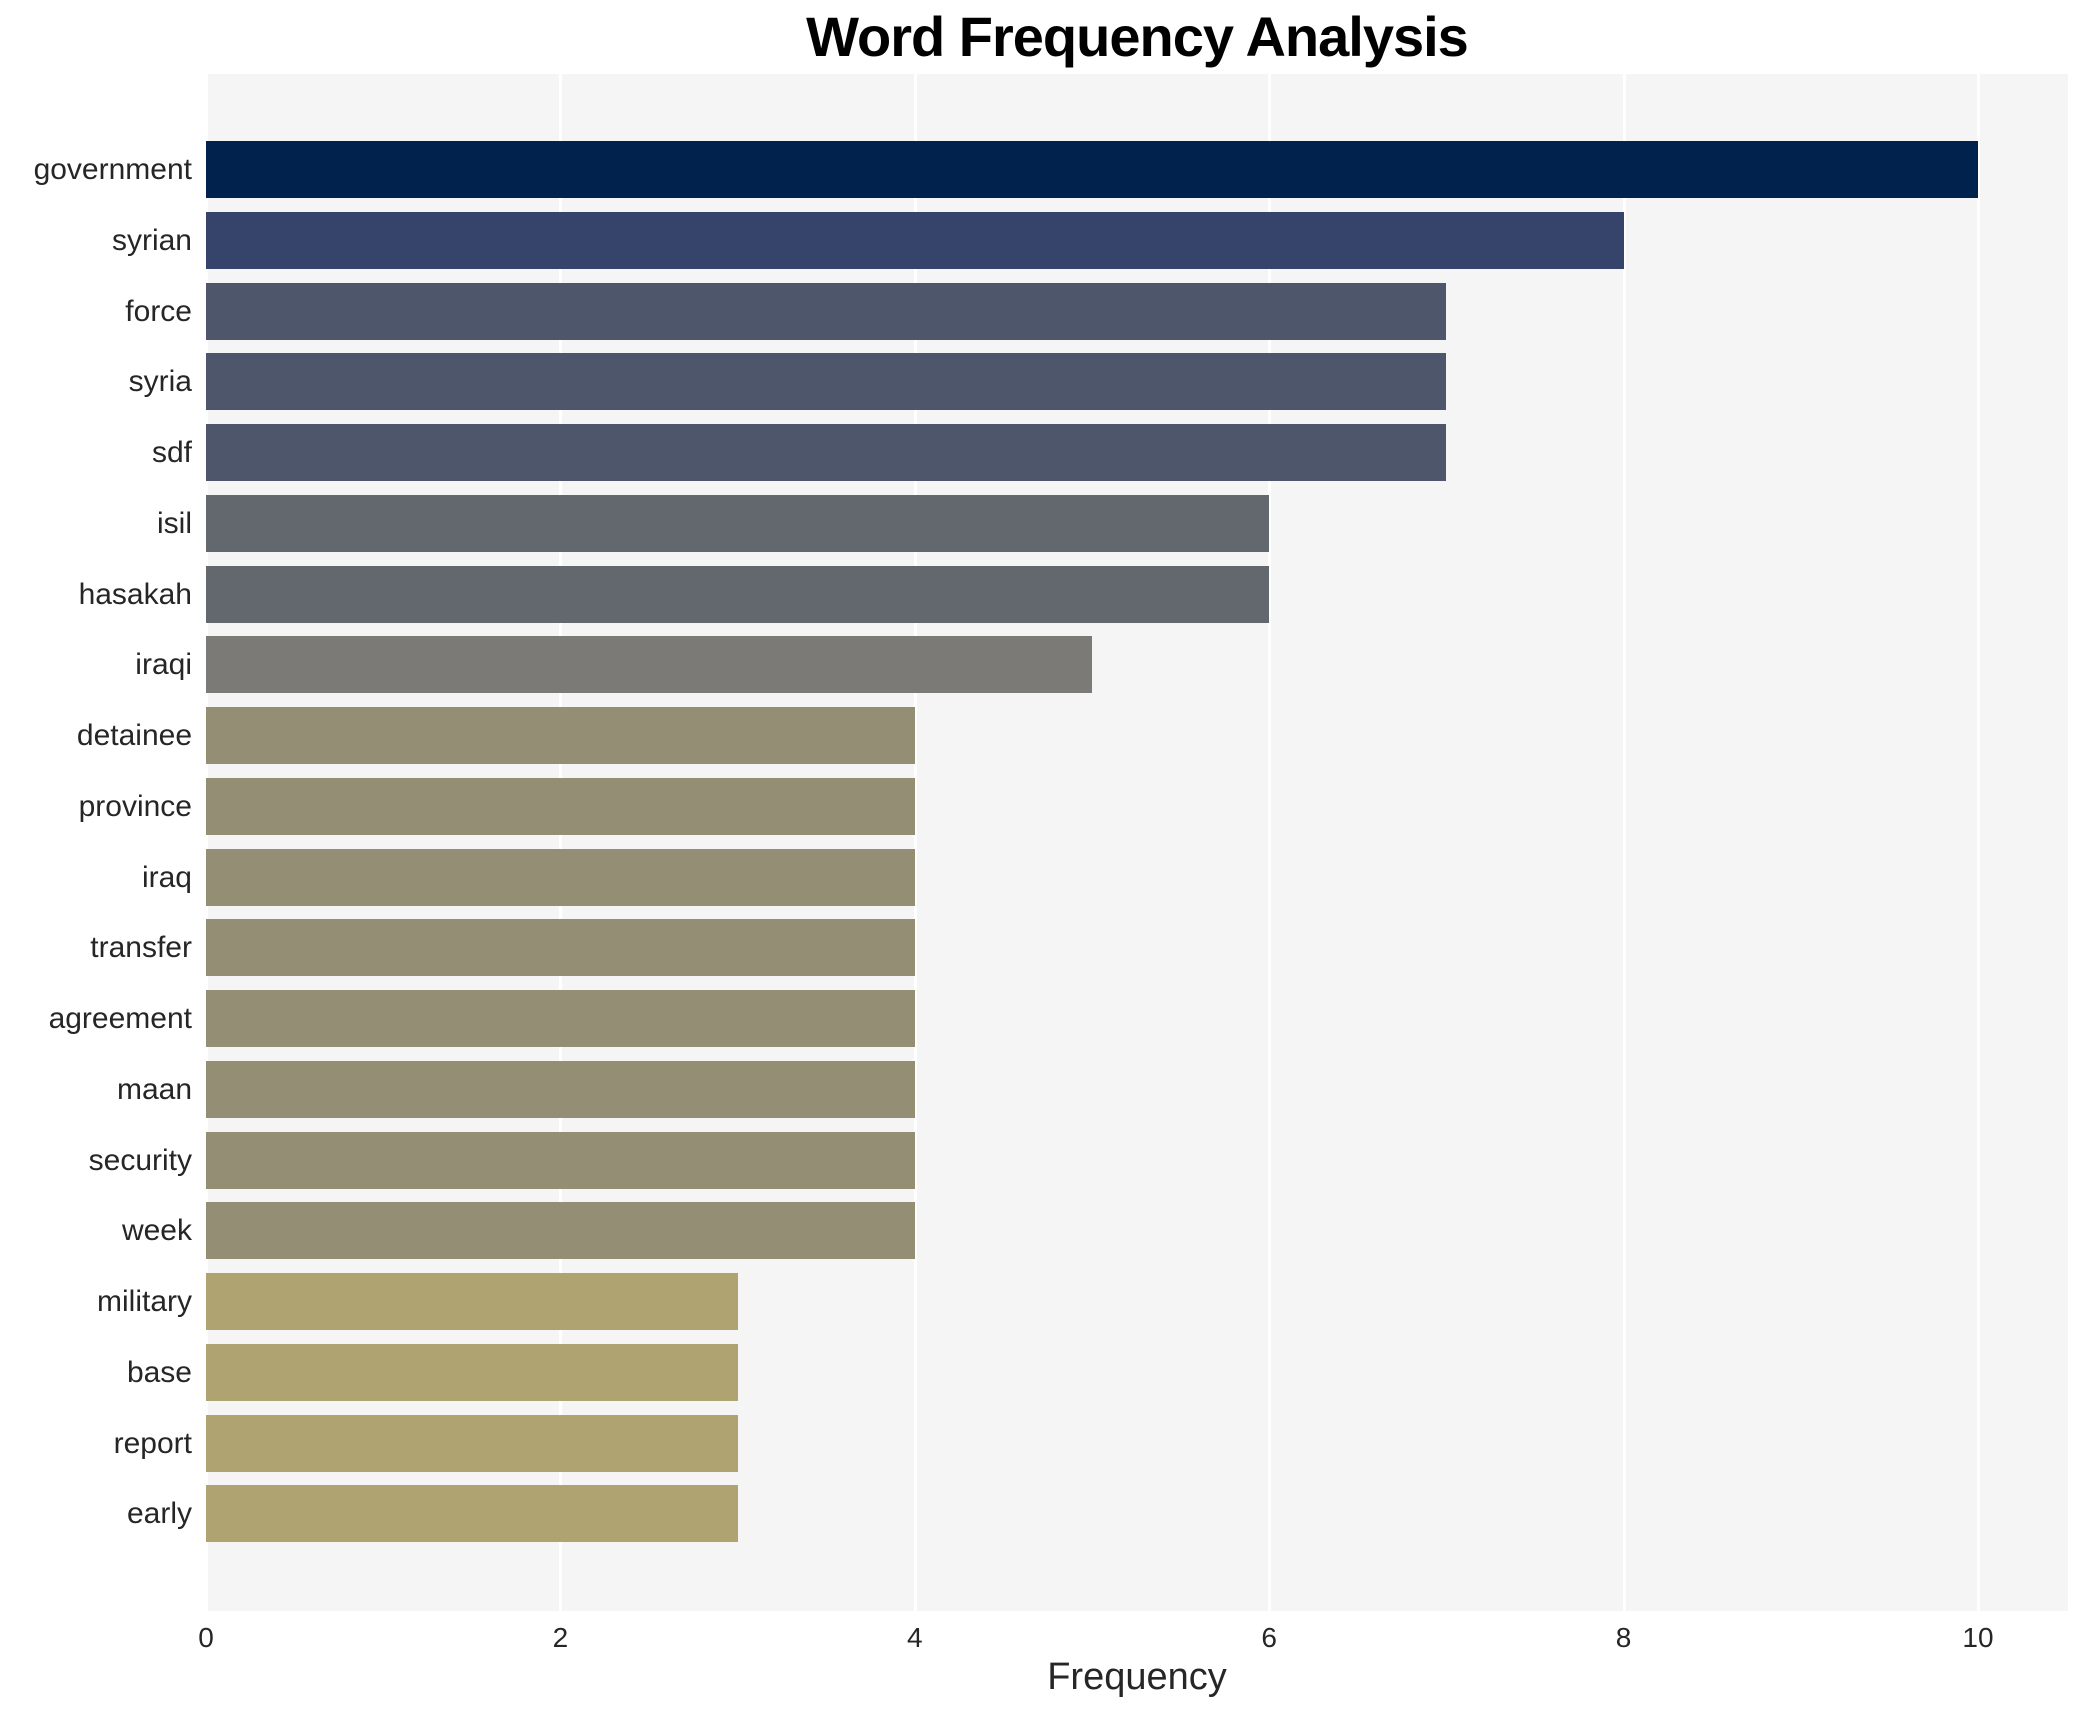  I want to click on bar-government, so click(1092, 169).